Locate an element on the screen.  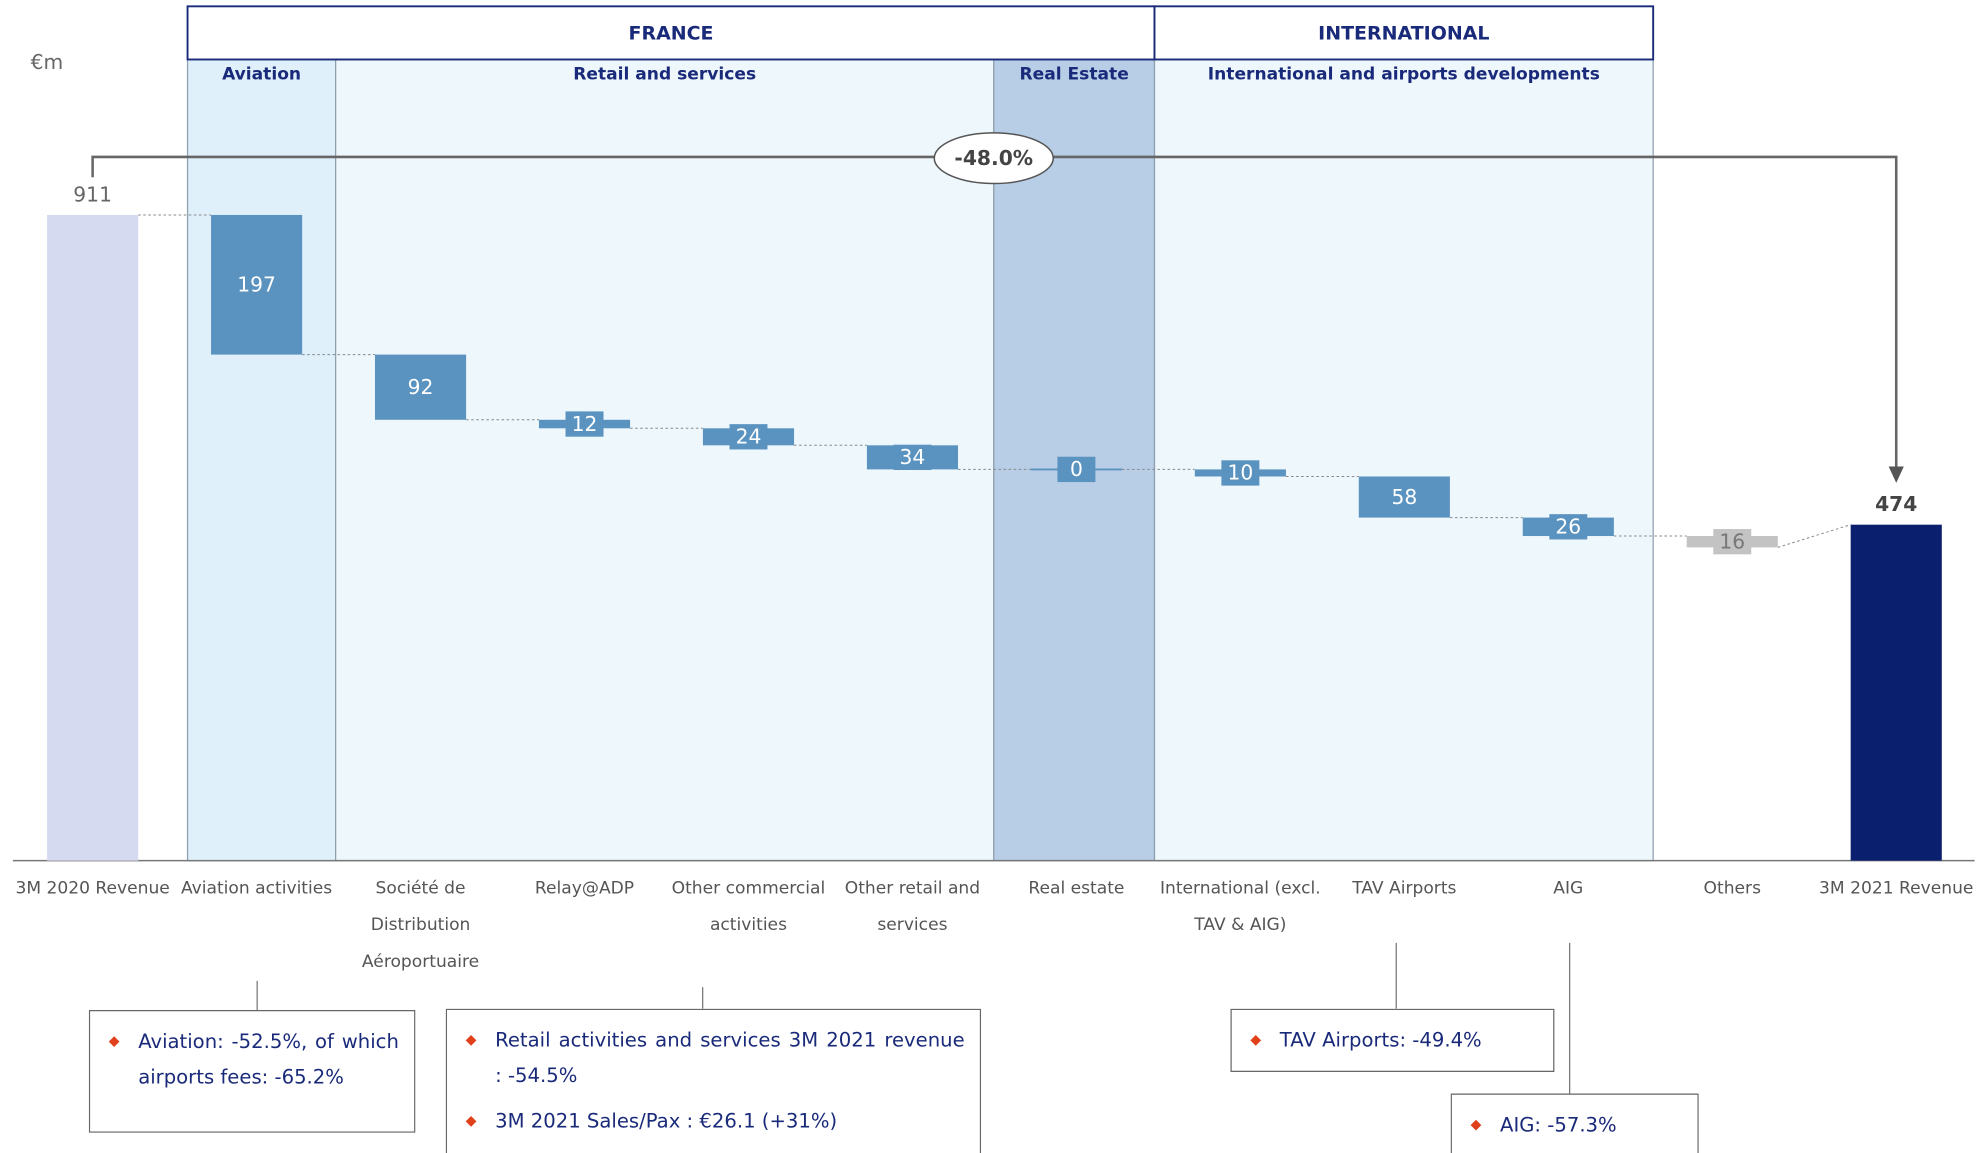
value-label: 92 is located at coordinates (421, 387).